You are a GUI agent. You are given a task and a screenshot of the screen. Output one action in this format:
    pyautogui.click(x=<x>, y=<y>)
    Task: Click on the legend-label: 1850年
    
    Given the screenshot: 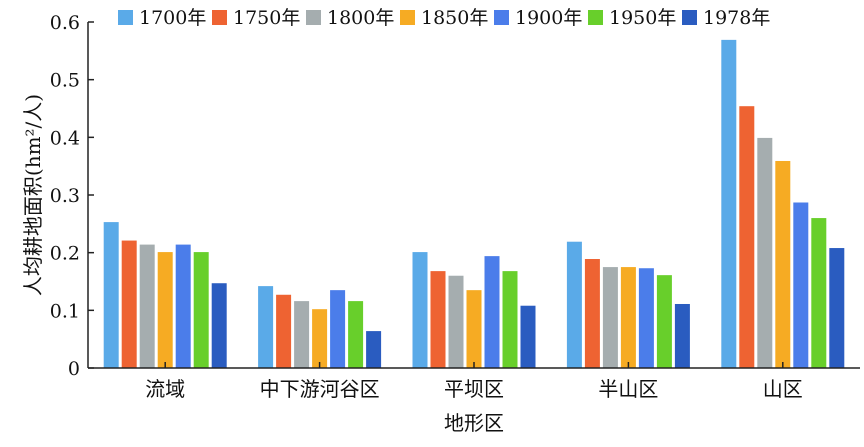 What is the action you would take?
    pyautogui.click(x=454, y=18)
    